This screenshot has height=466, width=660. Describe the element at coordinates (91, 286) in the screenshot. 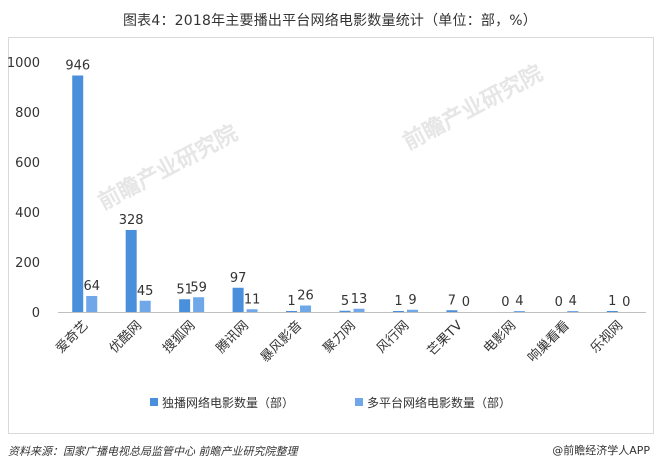

I see `data-label: 64` at that location.